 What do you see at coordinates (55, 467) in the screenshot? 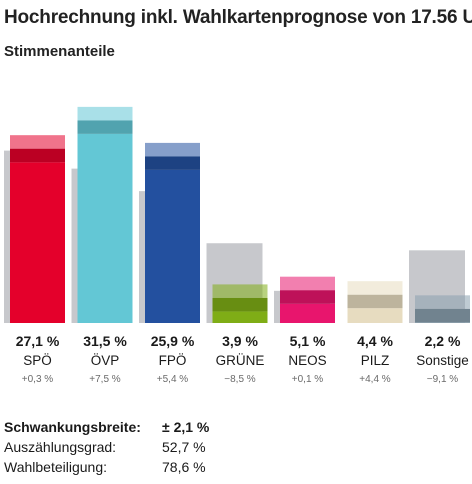
I see `stat-label: Wahlbeteiligung:` at bounding box center [55, 467].